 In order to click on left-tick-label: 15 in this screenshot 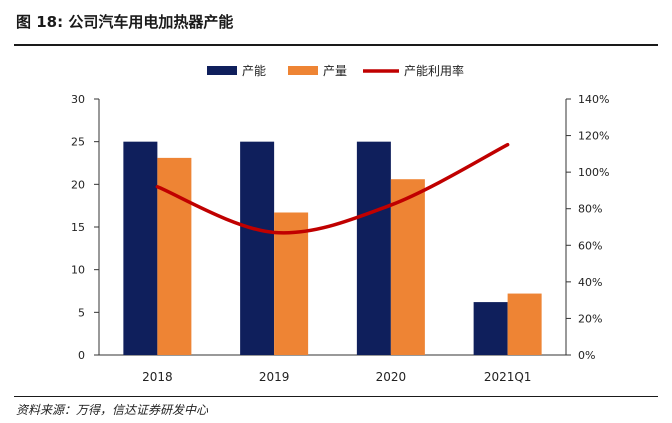, I will do `click(78, 227)`.